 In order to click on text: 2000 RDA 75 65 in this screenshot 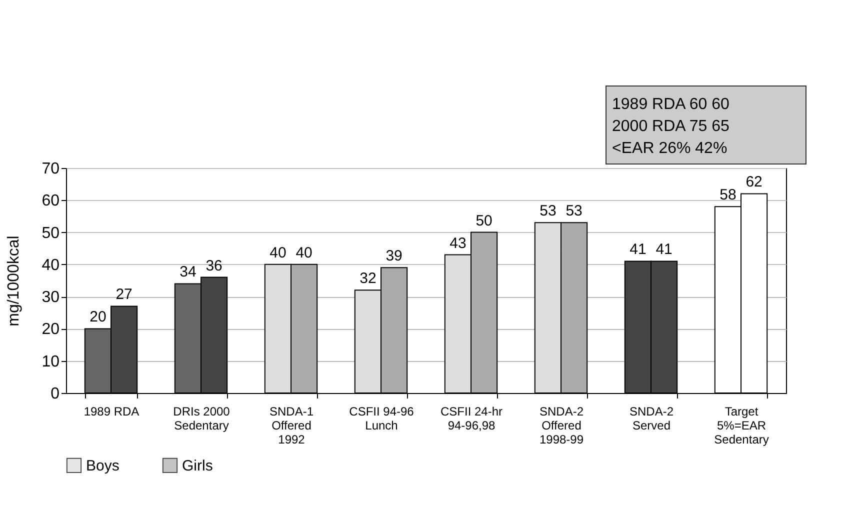, I will do `click(671, 126)`.